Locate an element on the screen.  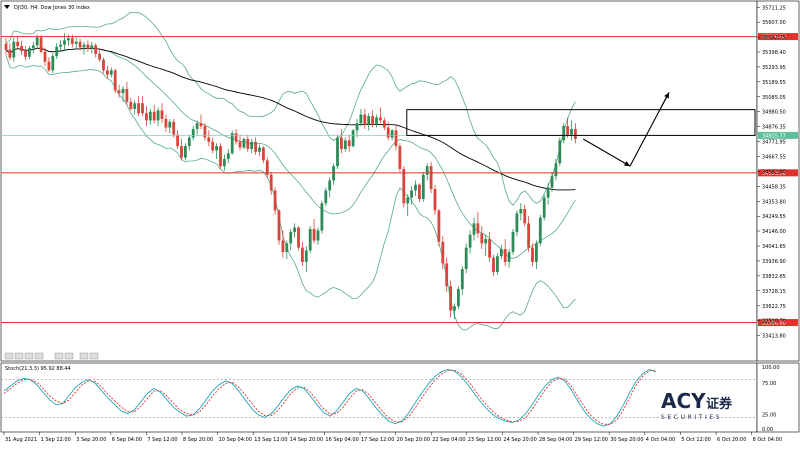
quick-toolbar is located at coordinates (51, 356).